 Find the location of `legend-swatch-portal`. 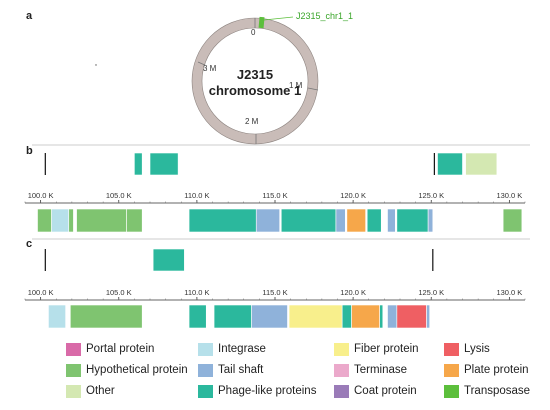

legend-swatch-portal is located at coordinates (73, 349).